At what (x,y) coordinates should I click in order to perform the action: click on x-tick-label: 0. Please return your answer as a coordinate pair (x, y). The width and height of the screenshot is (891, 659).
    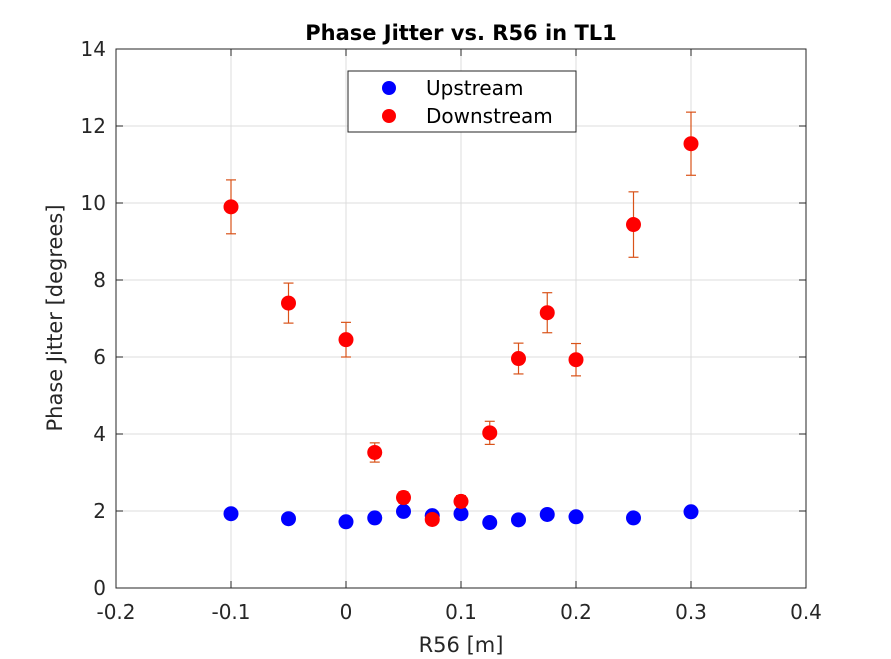
    Looking at the image, I should click on (346, 612).